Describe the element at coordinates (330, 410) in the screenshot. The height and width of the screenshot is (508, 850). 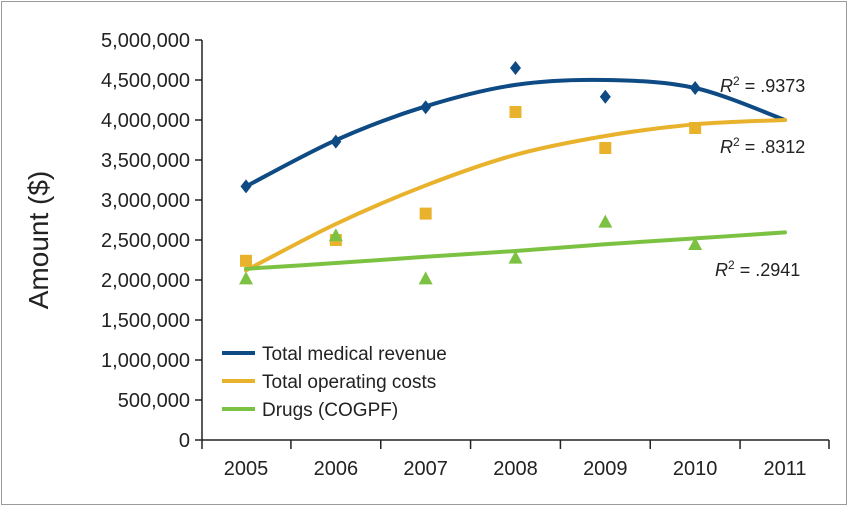
I see `legend-label: Drugs (COGPF)` at that location.